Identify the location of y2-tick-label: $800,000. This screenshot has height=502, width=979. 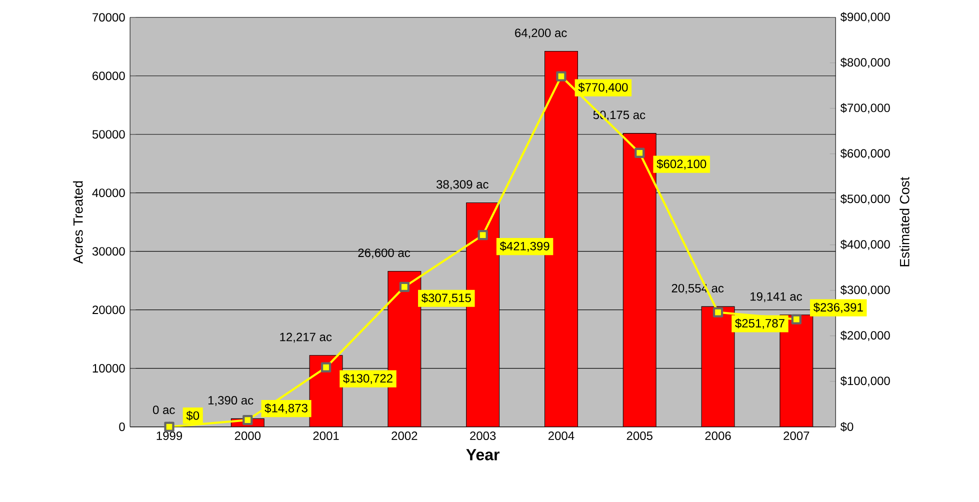
(865, 63).